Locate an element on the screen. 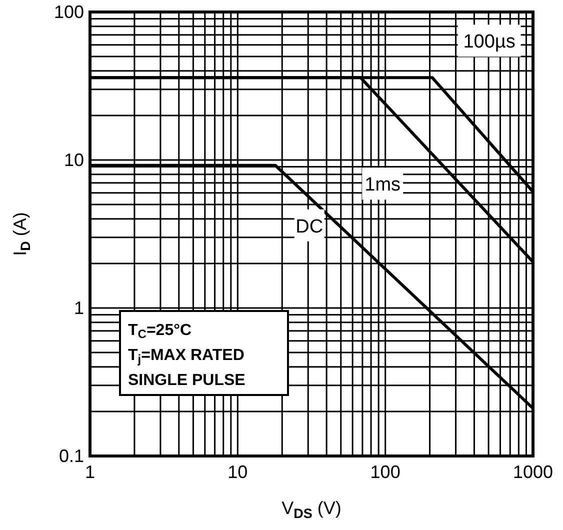 This screenshot has width=563, height=530. x-tick-label: 10 is located at coordinates (238, 472).